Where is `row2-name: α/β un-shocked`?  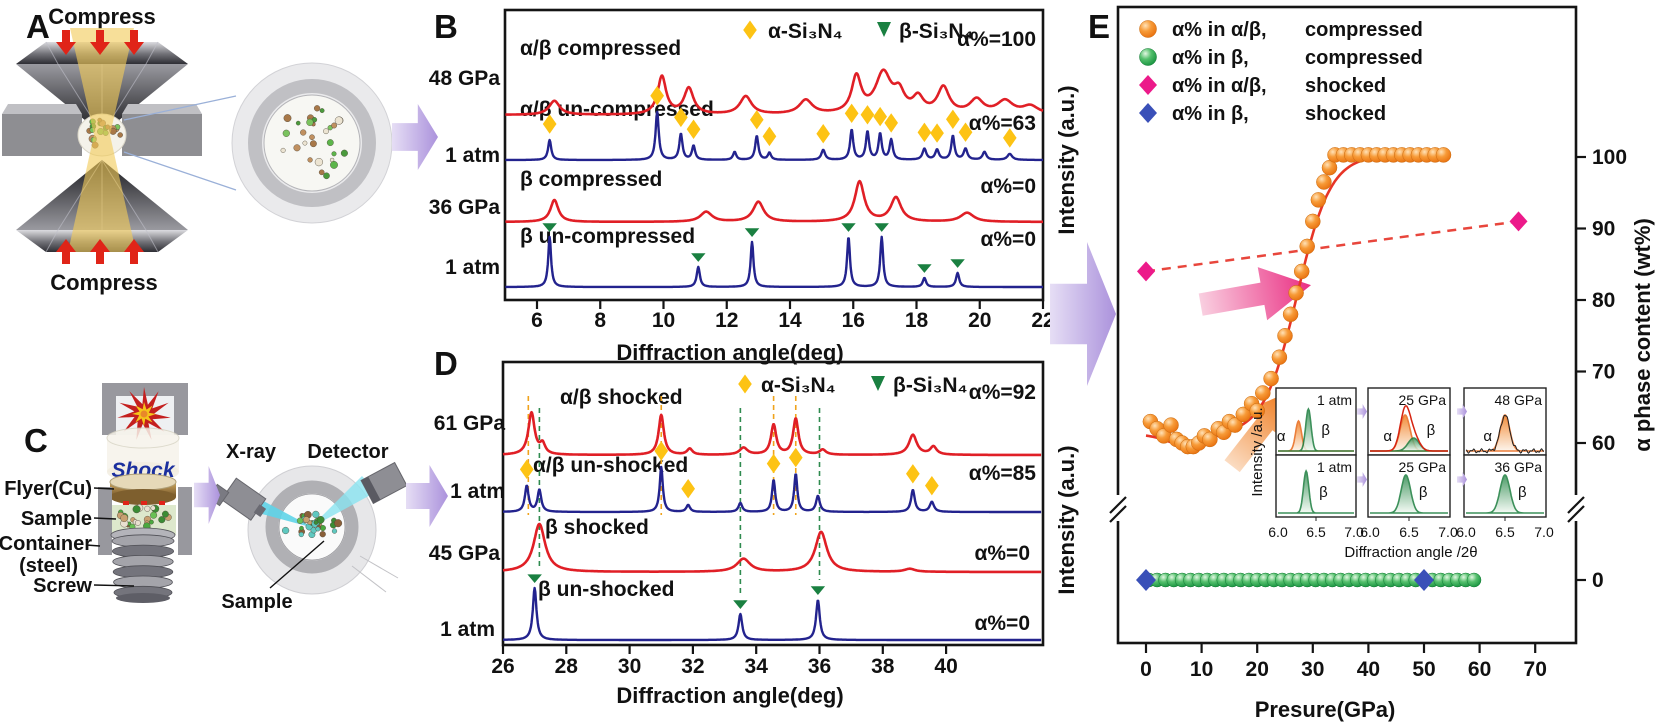
row2-name: α/β un-shocked is located at coordinates (610, 465).